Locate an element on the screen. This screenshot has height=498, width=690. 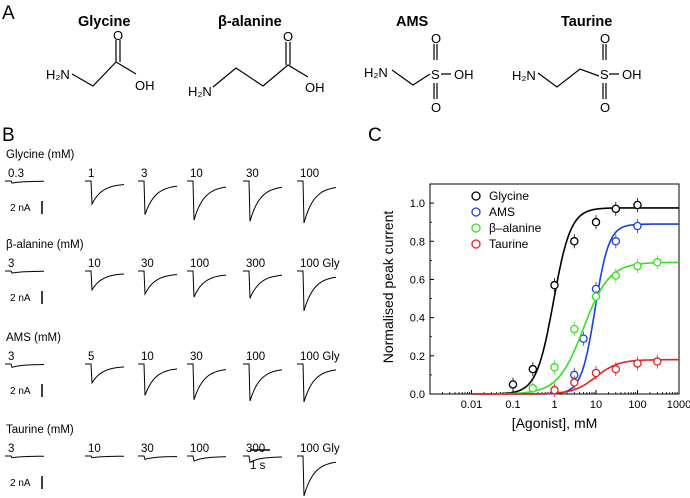
x-tick-label: 1000 is located at coordinates (678, 405).